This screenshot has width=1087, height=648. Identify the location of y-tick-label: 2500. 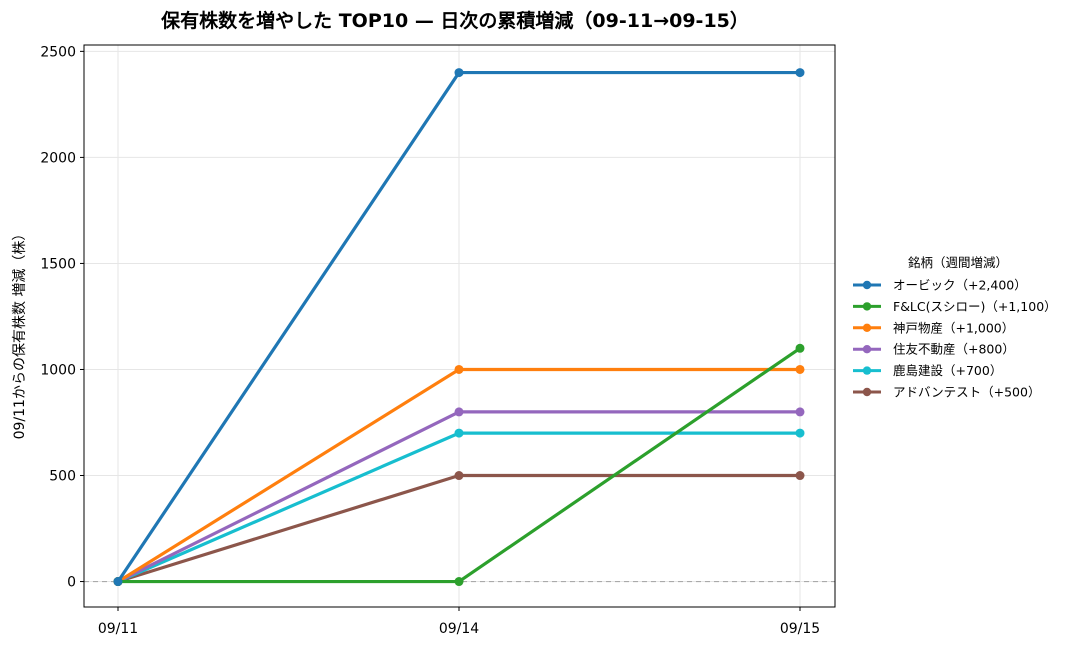
(58, 52).